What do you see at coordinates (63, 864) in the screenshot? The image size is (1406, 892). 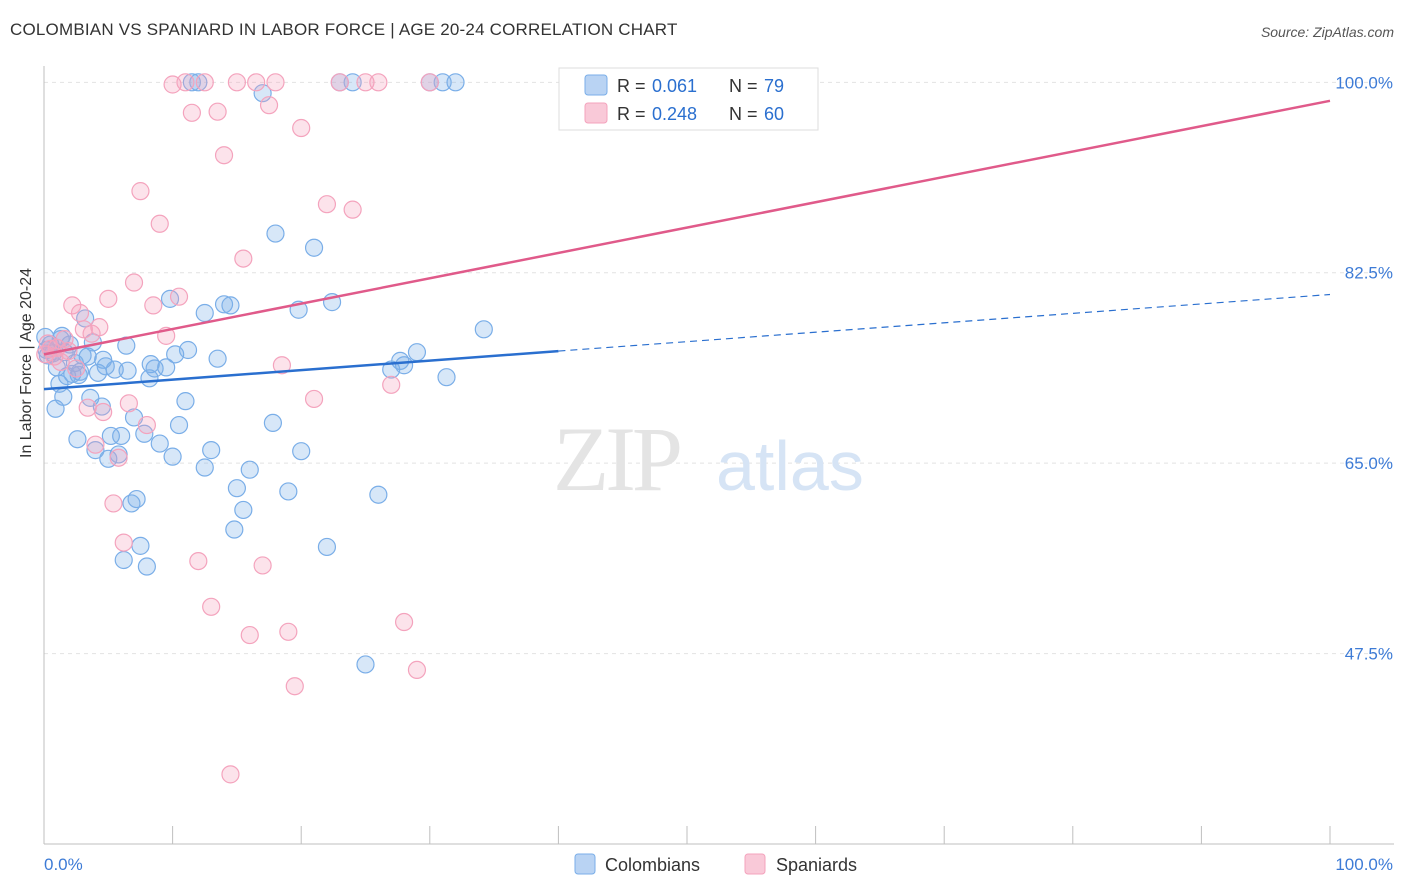 I see `x-tick-label: 0.0%` at bounding box center [63, 864].